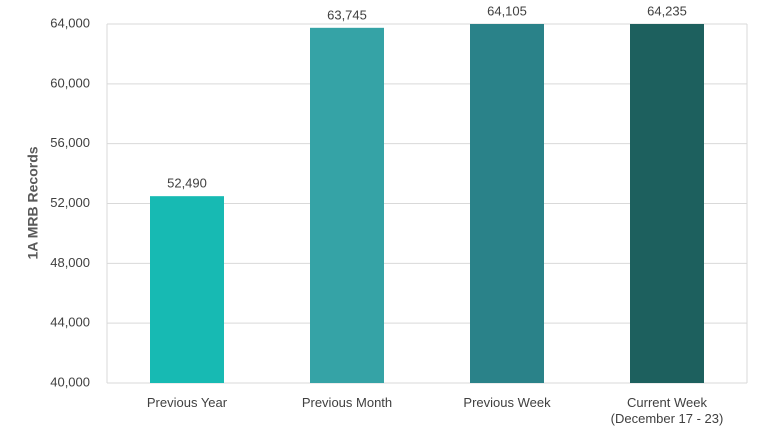 Image resolution: width=767 pixels, height=435 pixels. What do you see at coordinates (33, 202) in the screenshot?
I see `y-axis-label: 1A MRB Records` at bounding box center [33, 202].